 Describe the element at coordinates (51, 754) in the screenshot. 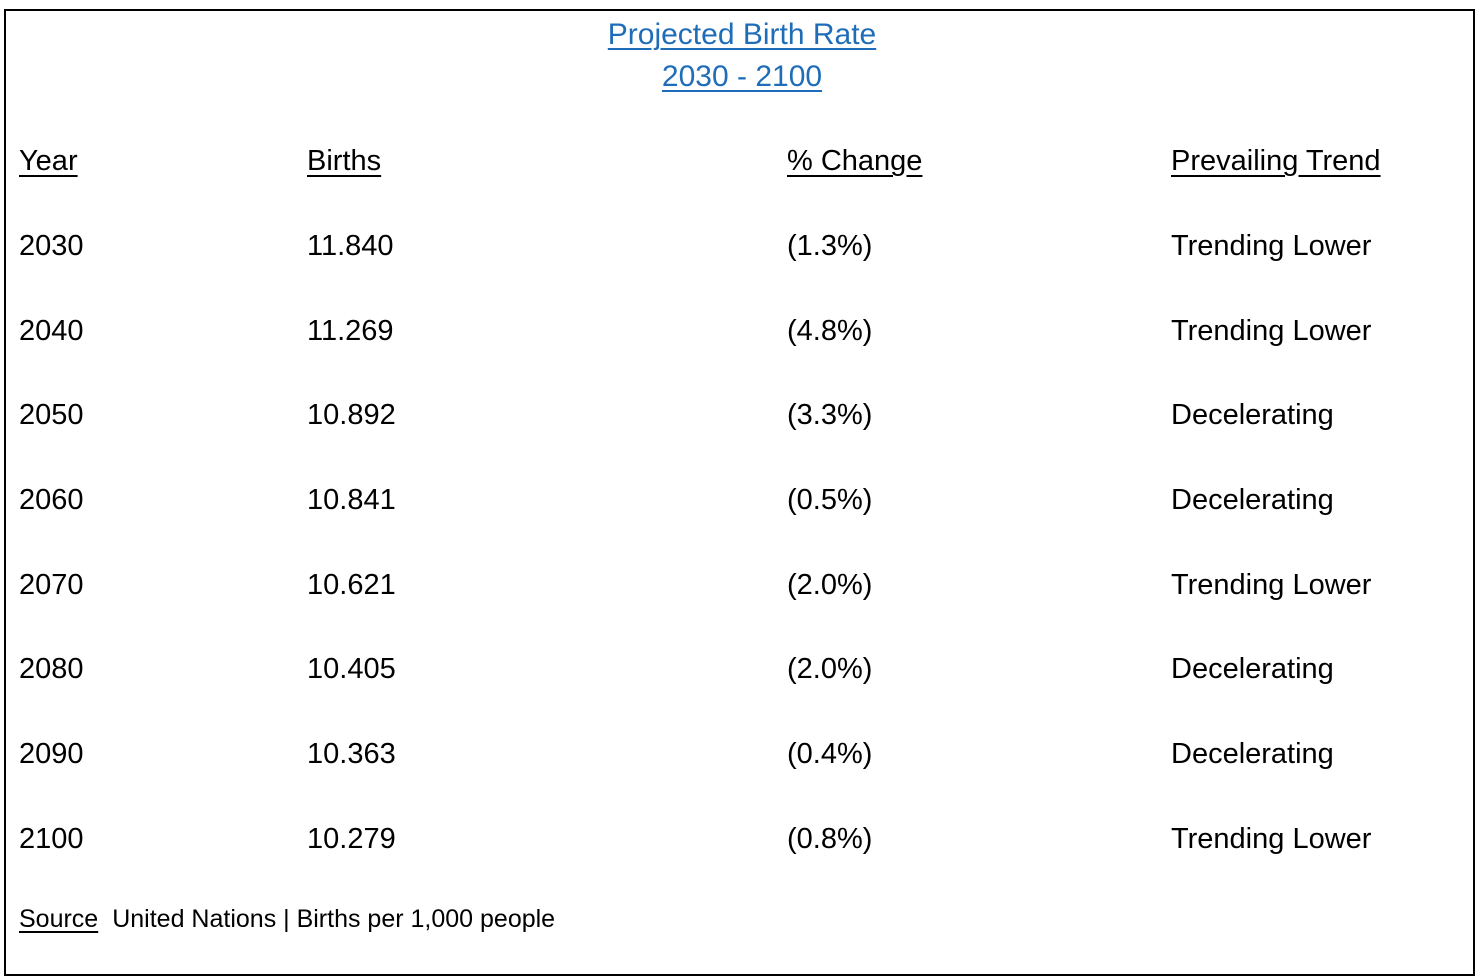

I see `cell-year: 2090` at that location.